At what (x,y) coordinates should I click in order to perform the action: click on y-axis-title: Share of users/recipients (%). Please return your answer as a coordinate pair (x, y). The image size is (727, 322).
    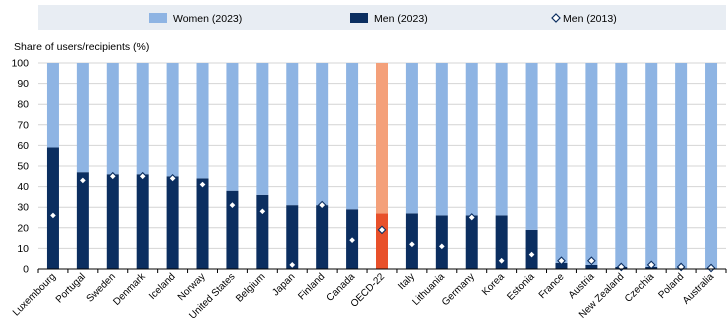
    Looking at the image, I should click on (81, 47).